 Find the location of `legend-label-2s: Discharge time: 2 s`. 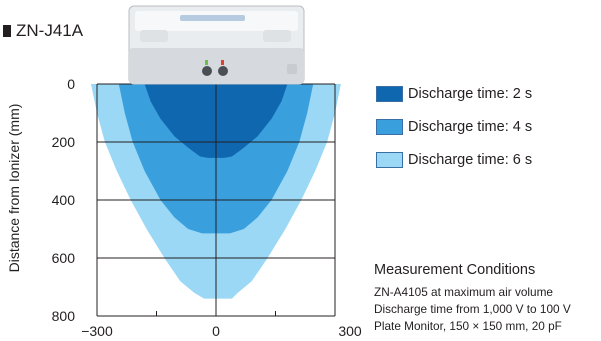

legend-label-2s: Discharge time: 2 s is located at coordinates (470, 94).